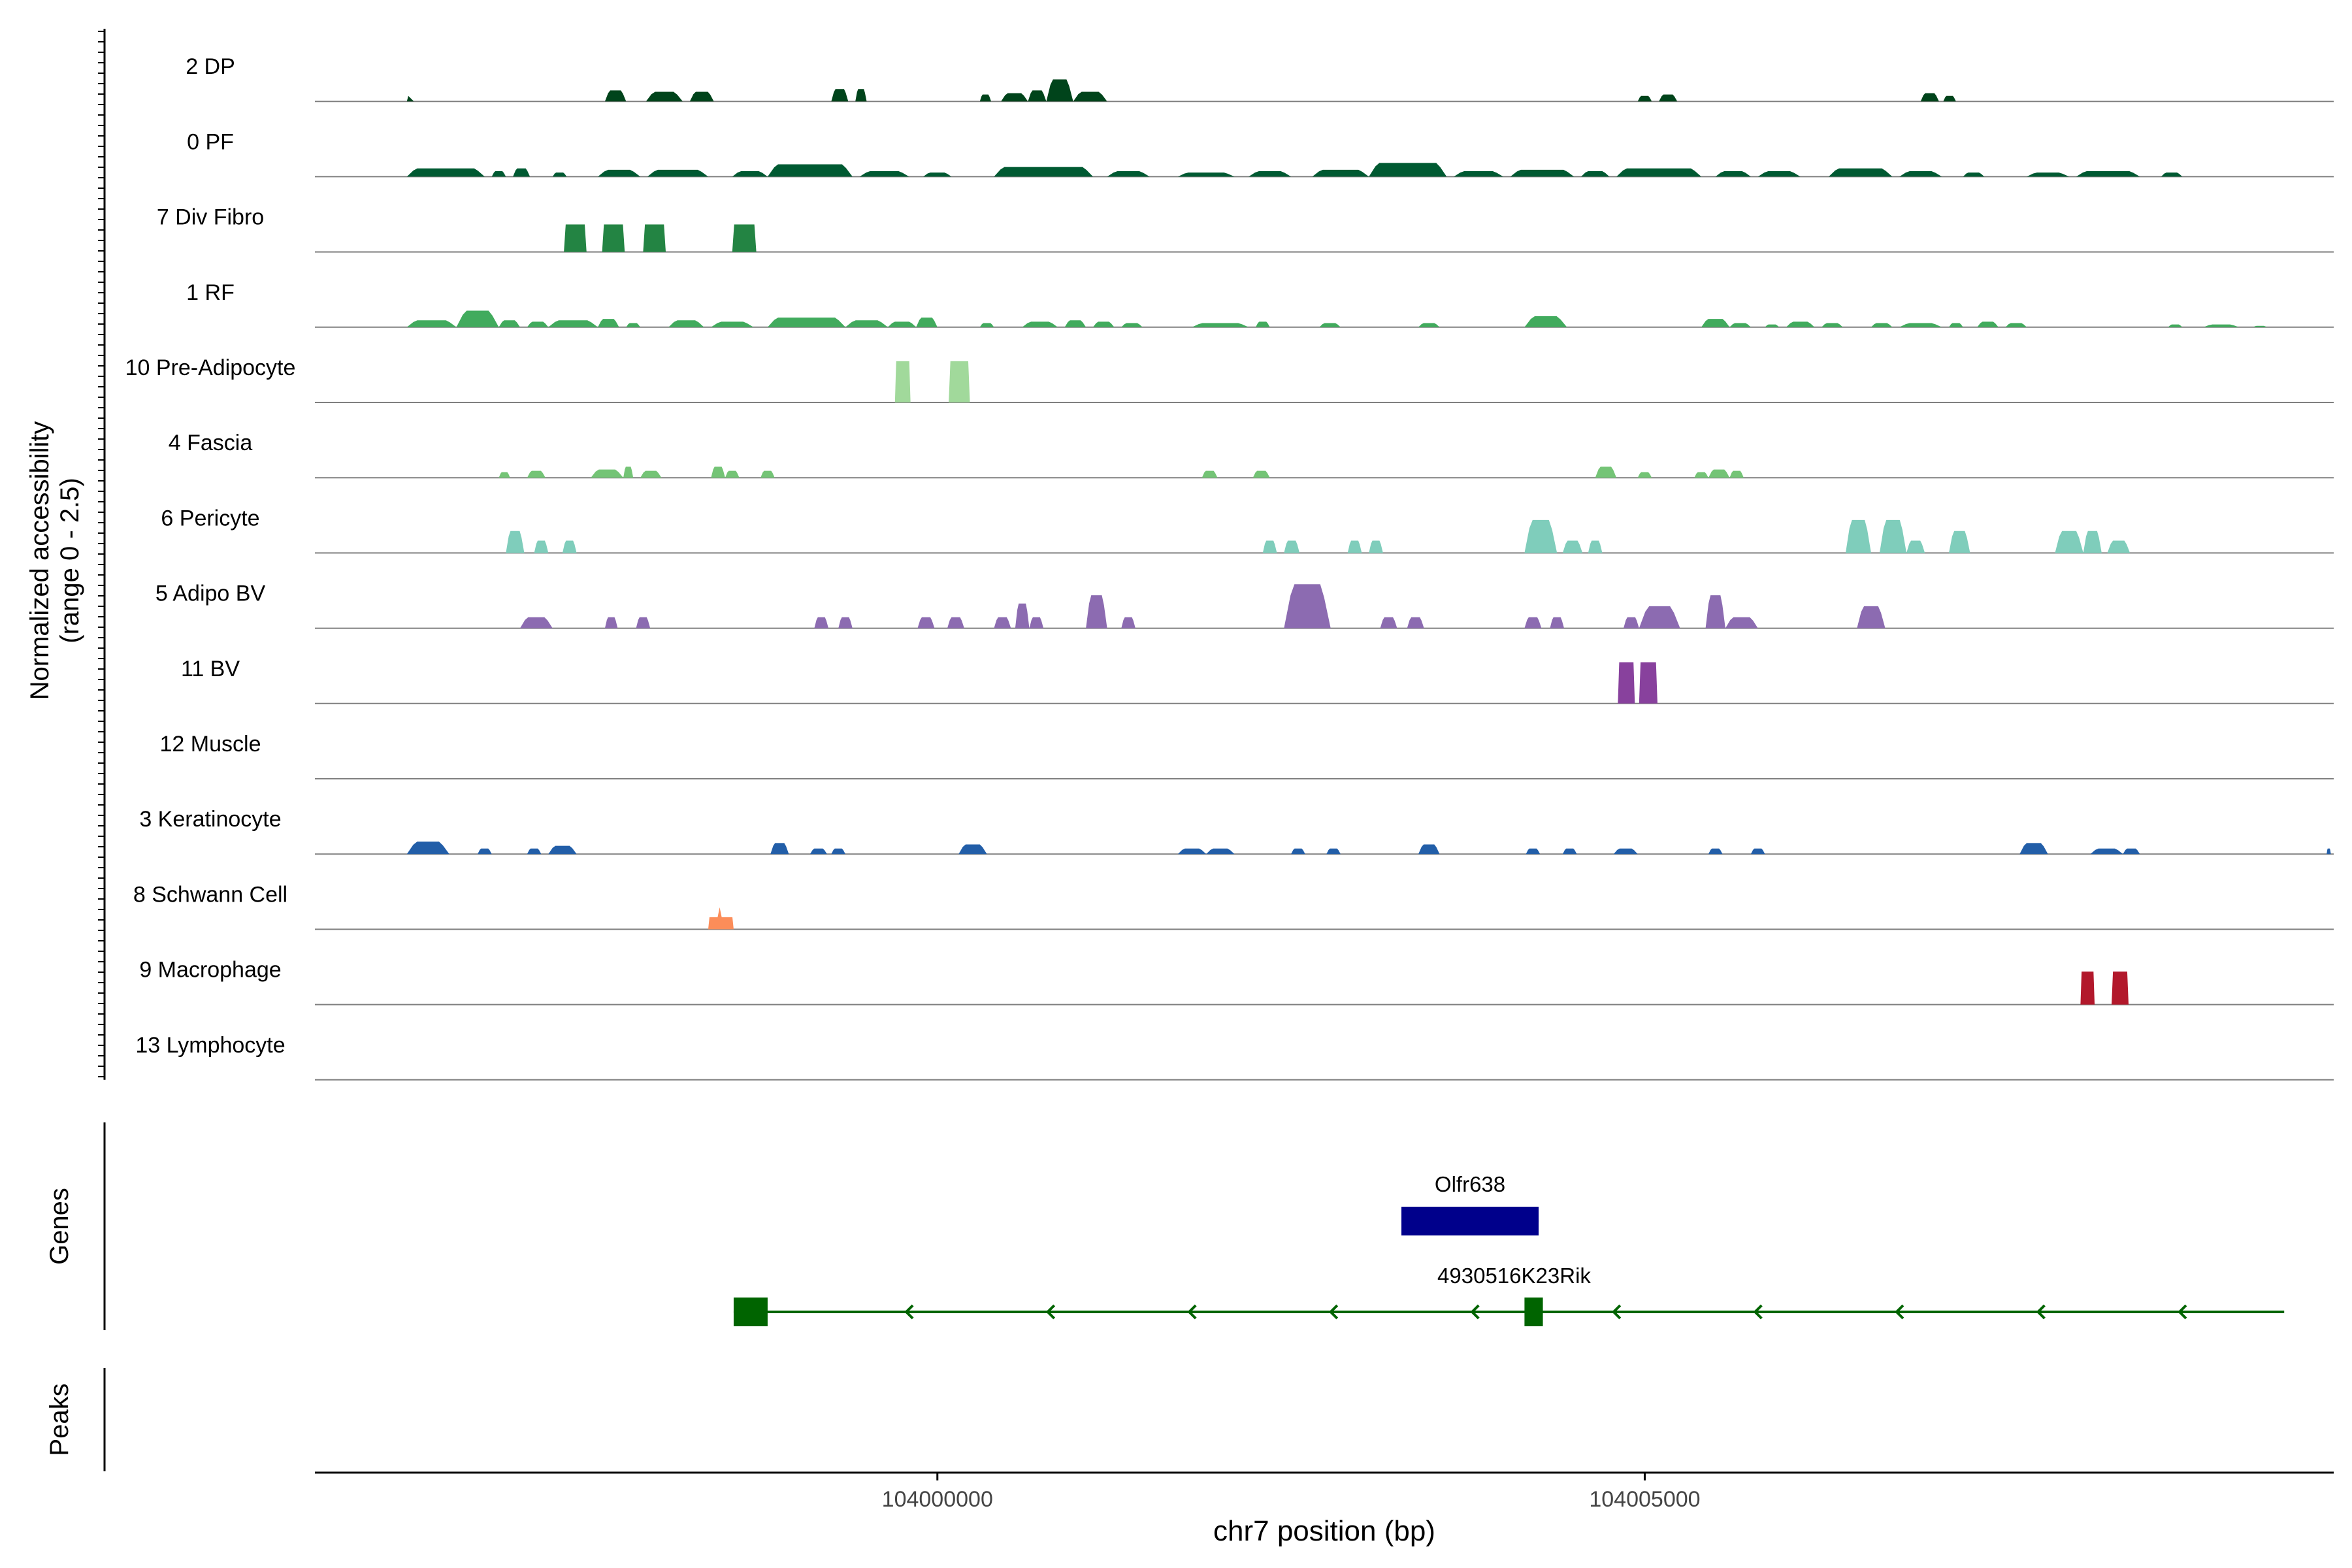 Image resolution: width=2352 pixels, height=1568 pixels. What do you see at coordinates (59, 1226) in the screenshot?
I see `genes-panel-label: Genes` at bounding box center [59, 1226].